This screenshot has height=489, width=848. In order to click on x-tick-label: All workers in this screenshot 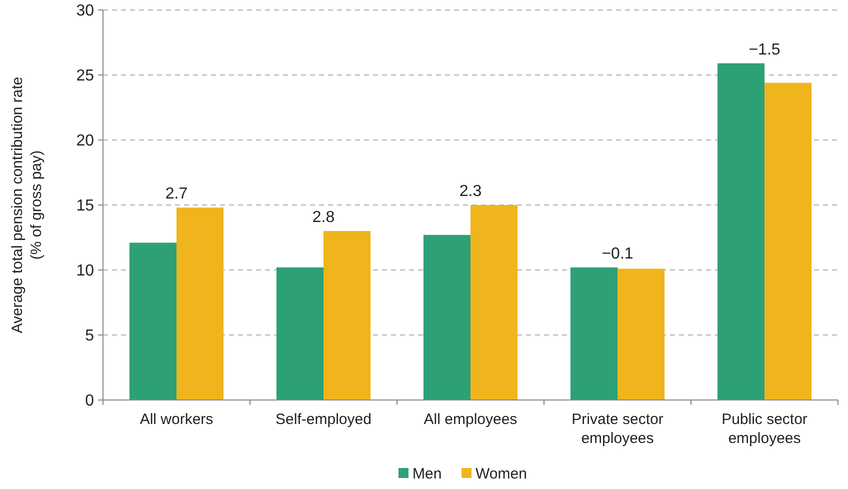, I will do `click(177, 419)`.